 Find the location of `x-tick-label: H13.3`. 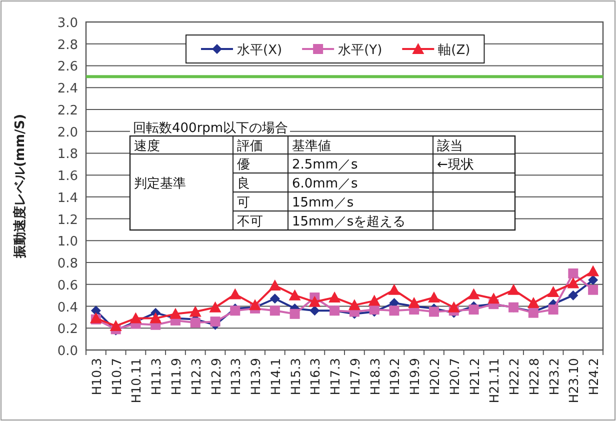

x-tick-label: H13.3 is located at coordinates (236, 377).